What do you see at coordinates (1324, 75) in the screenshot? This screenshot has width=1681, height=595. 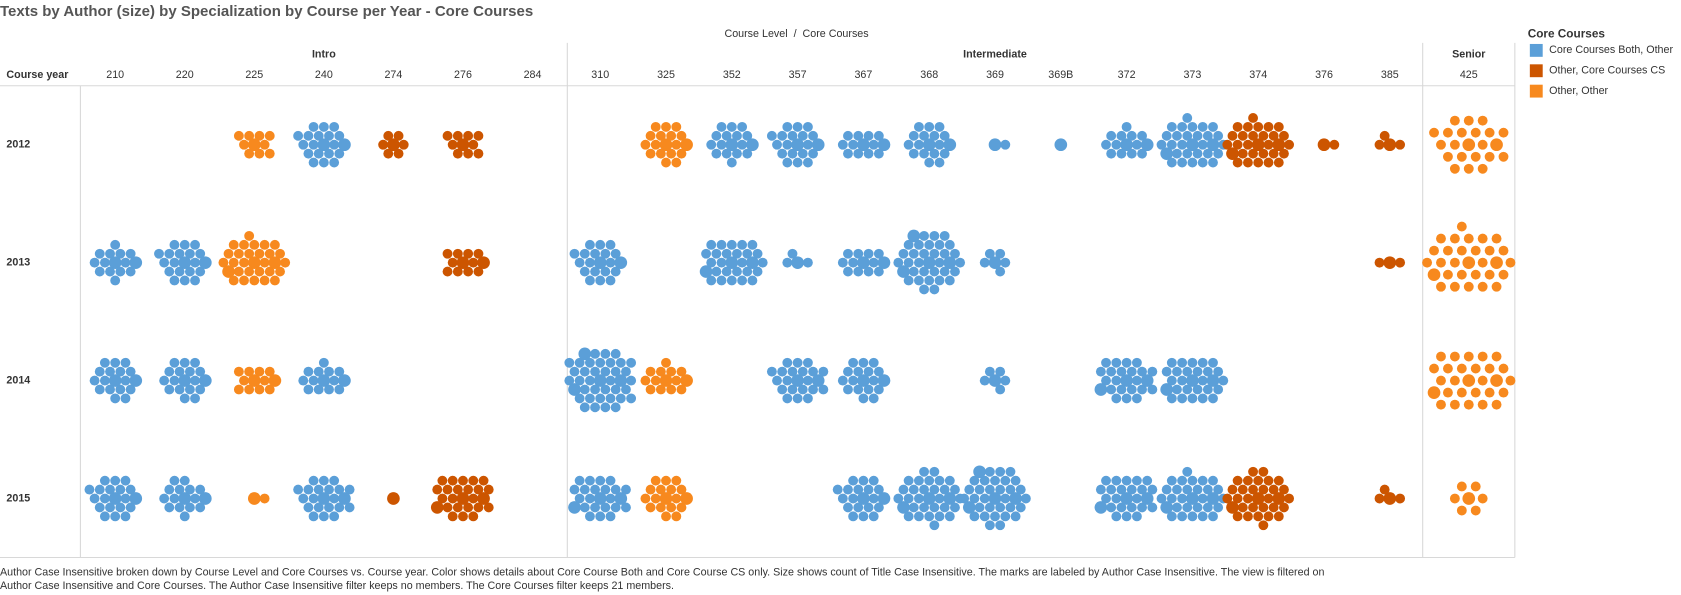 I see `course-label: 376` at bounding box center [1324, 75].